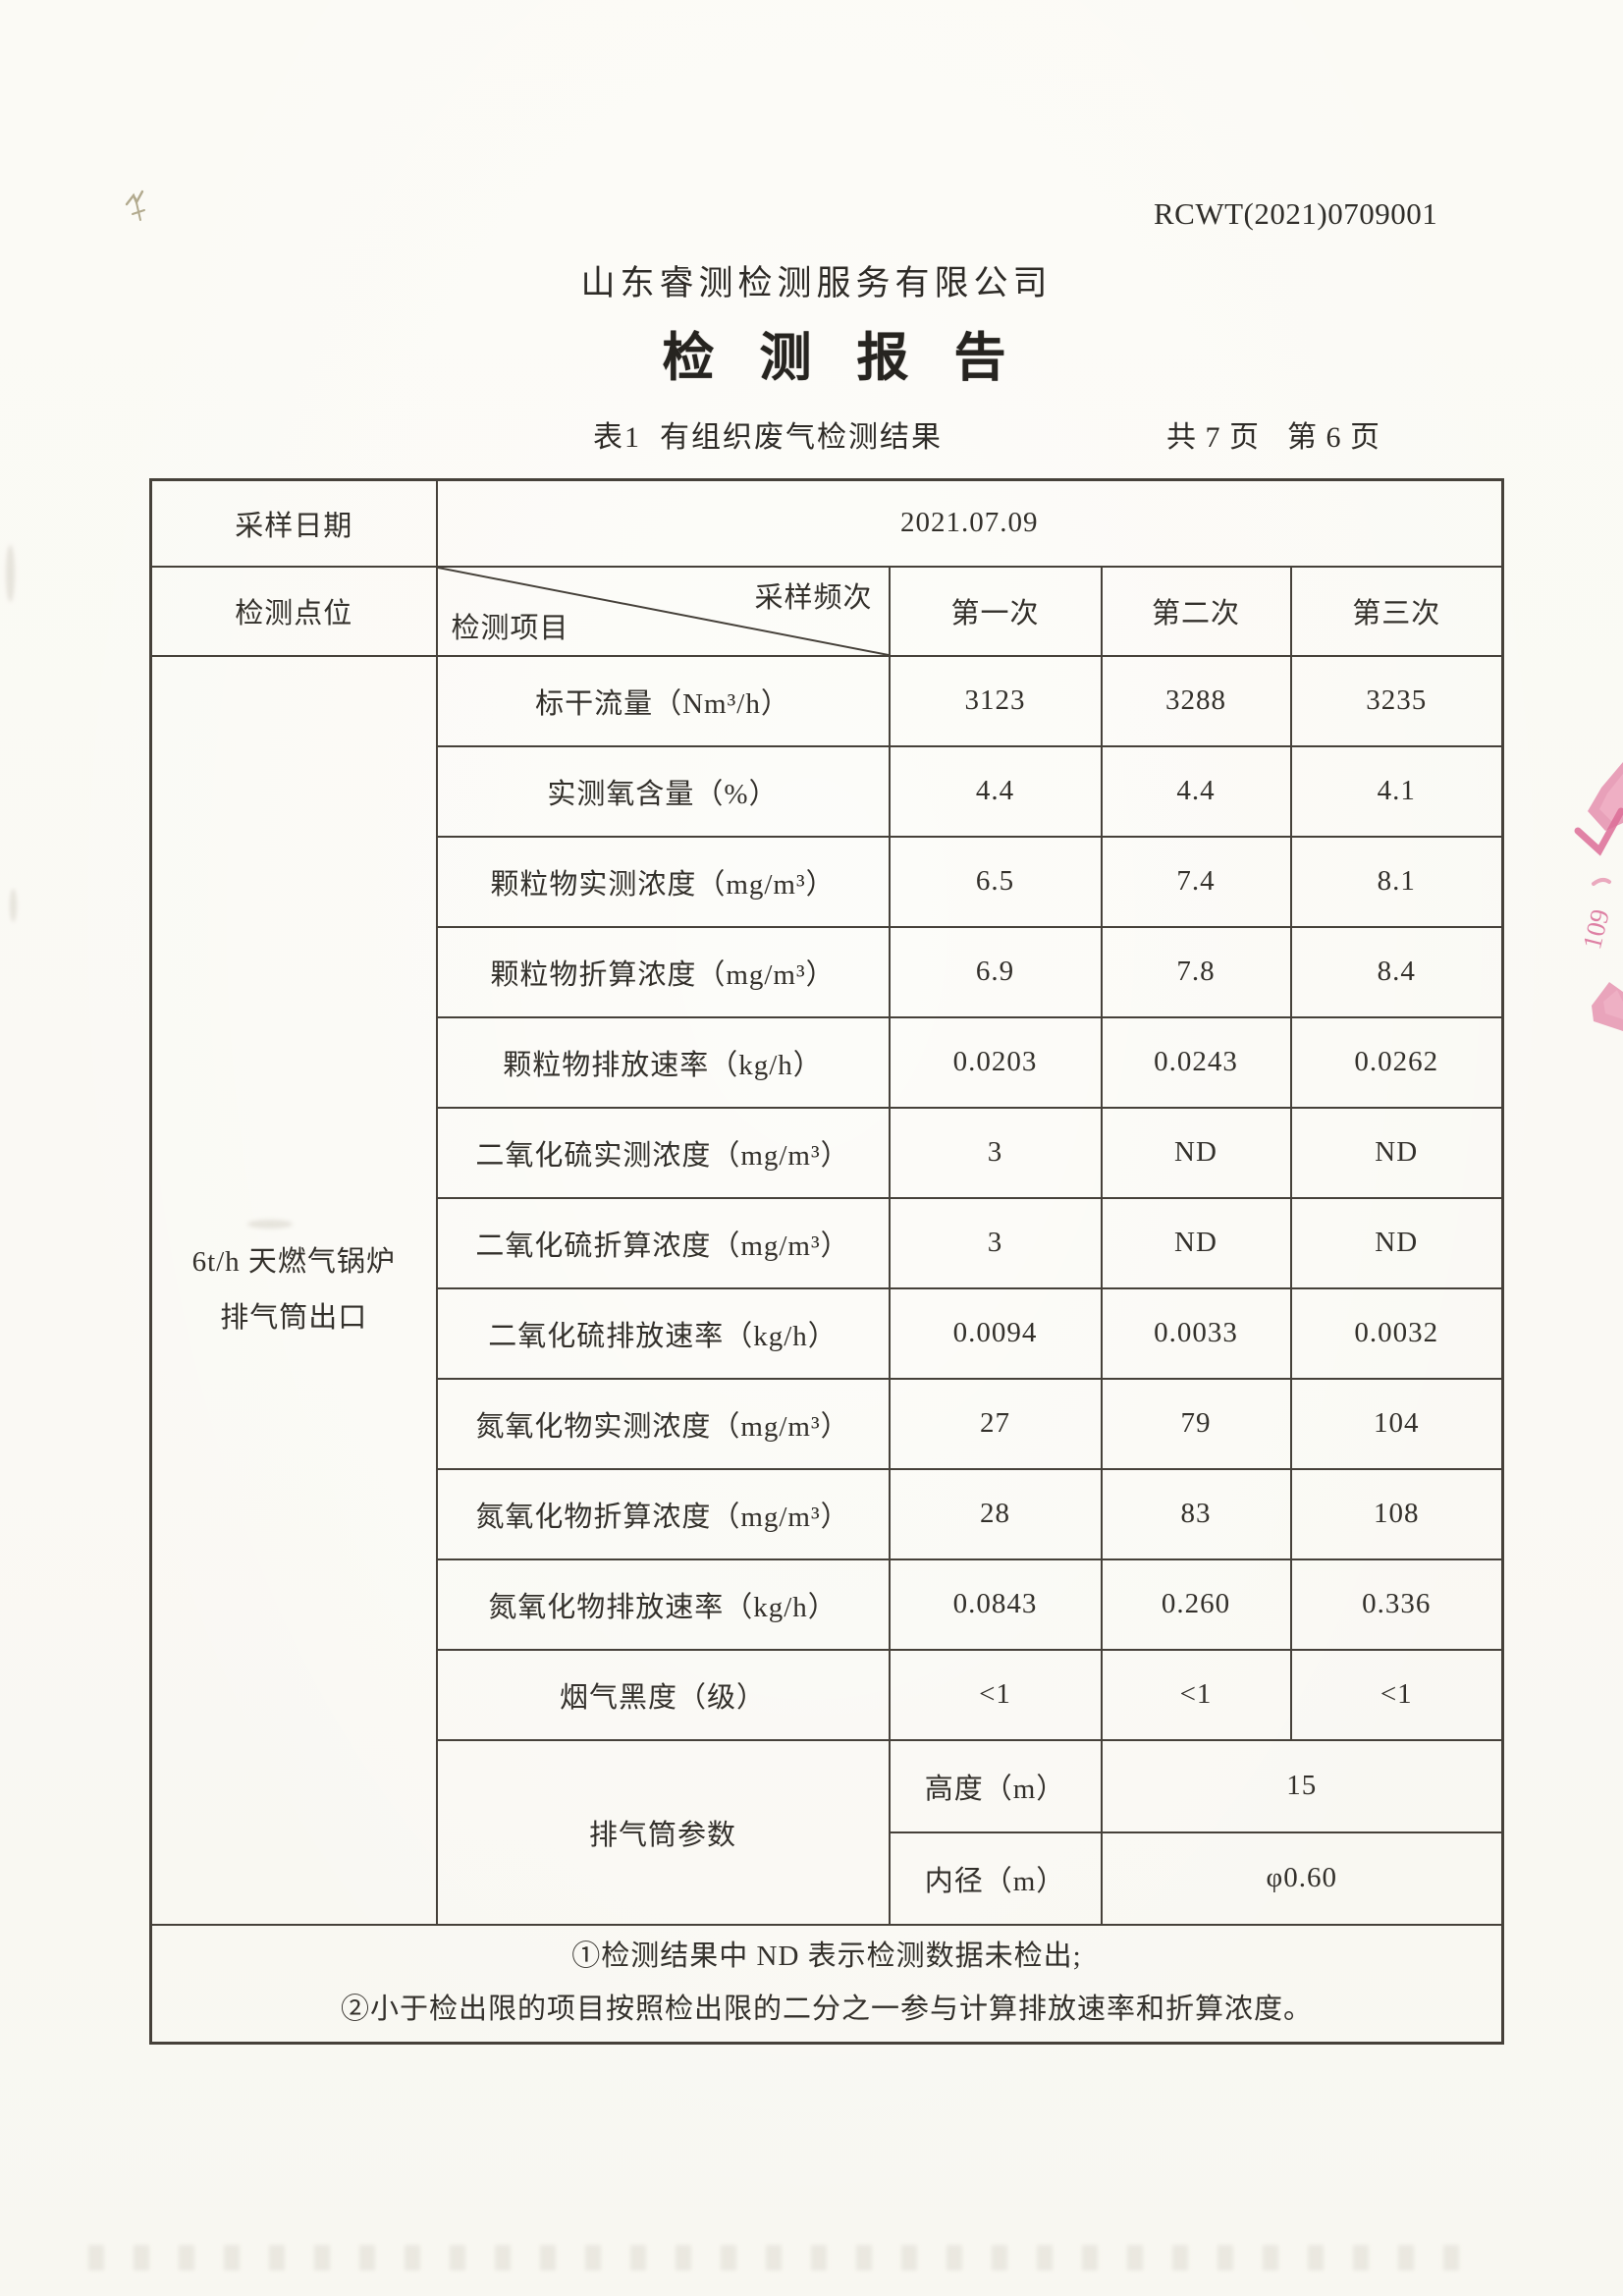 The height and width of the screenshot is (2296, 1623). I want to click on result-value: 108, so click(1396, 1513).